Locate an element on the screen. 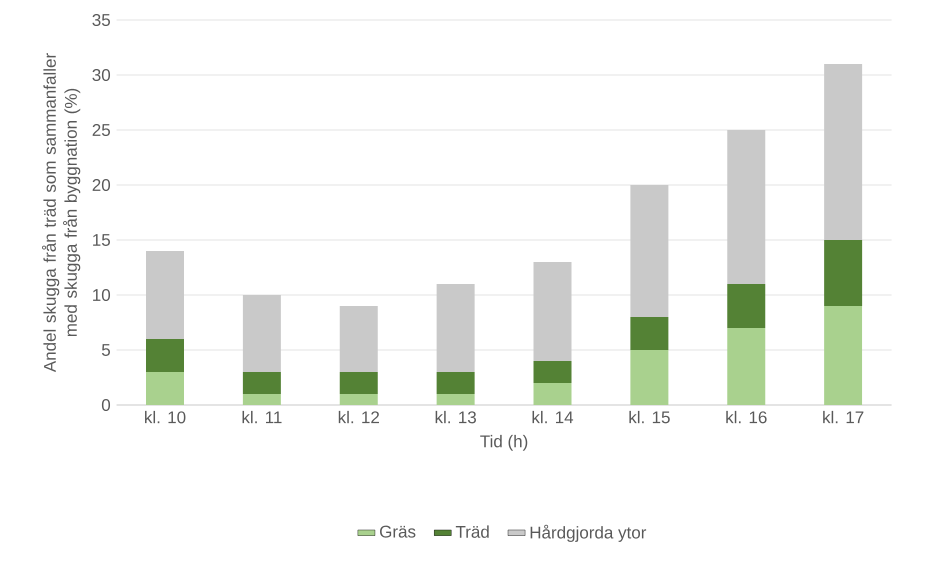 The height and width of the screenshot is (566, 939). y-tick-label: 30 is located at coordinates (101, 75).